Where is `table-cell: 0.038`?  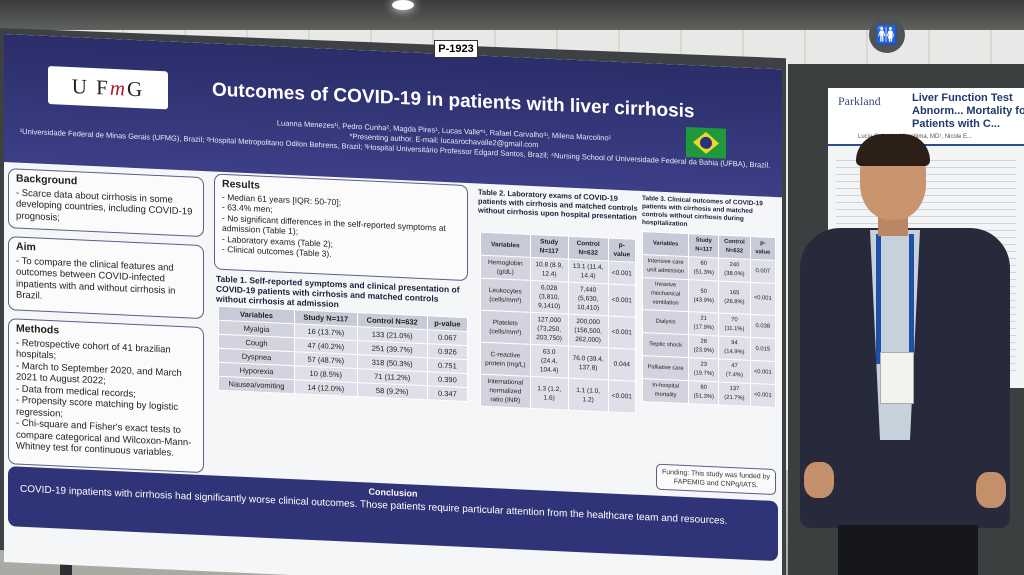 table-cell: 0.038 is located at coordinates (763, 326).